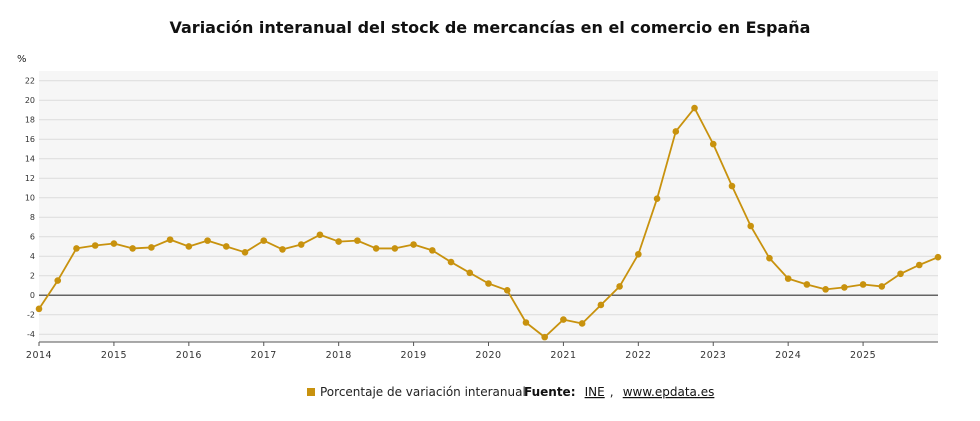 This screenshot has width=980, height=421. I want to click on x-tick-label: 2017, so click(264, 355).